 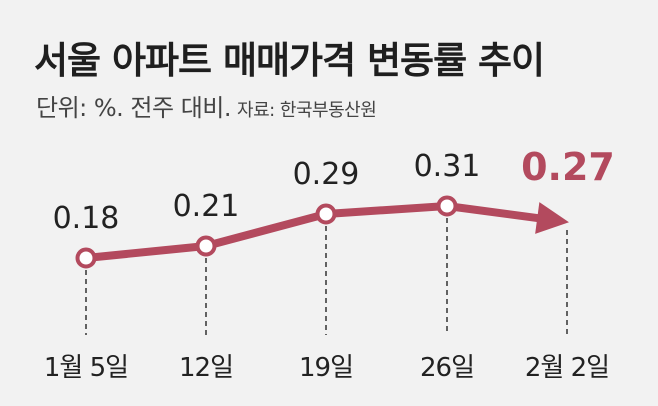 I want to click on x-tick-label: 12일, so click(x=206, y=368).